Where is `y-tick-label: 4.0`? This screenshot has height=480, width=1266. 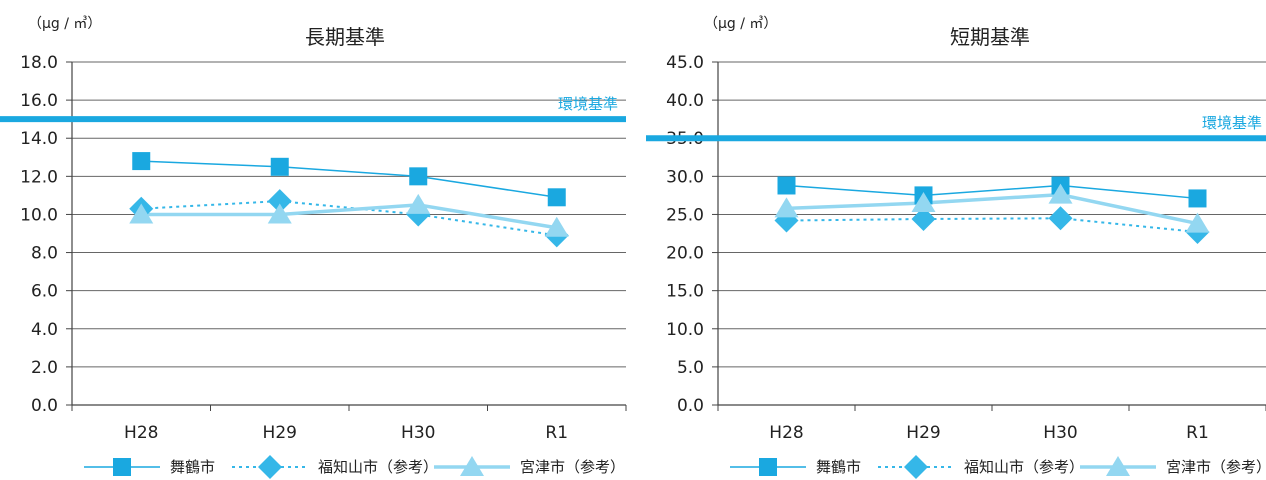 y-tick-label: 4.0 is located at coordinates (44, 330).